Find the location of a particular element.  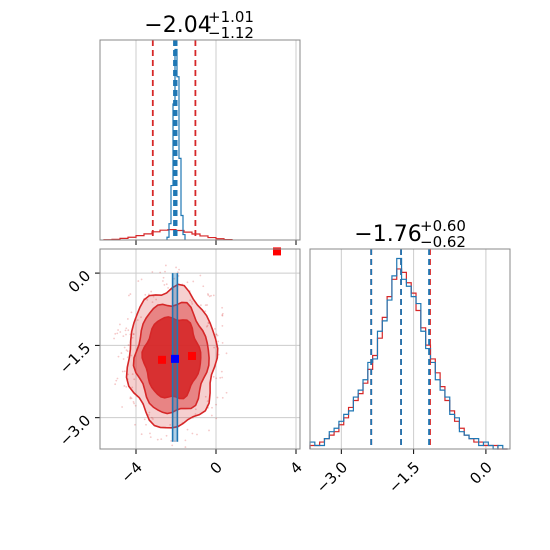

contour-frame is located at coordinates (200, 349).